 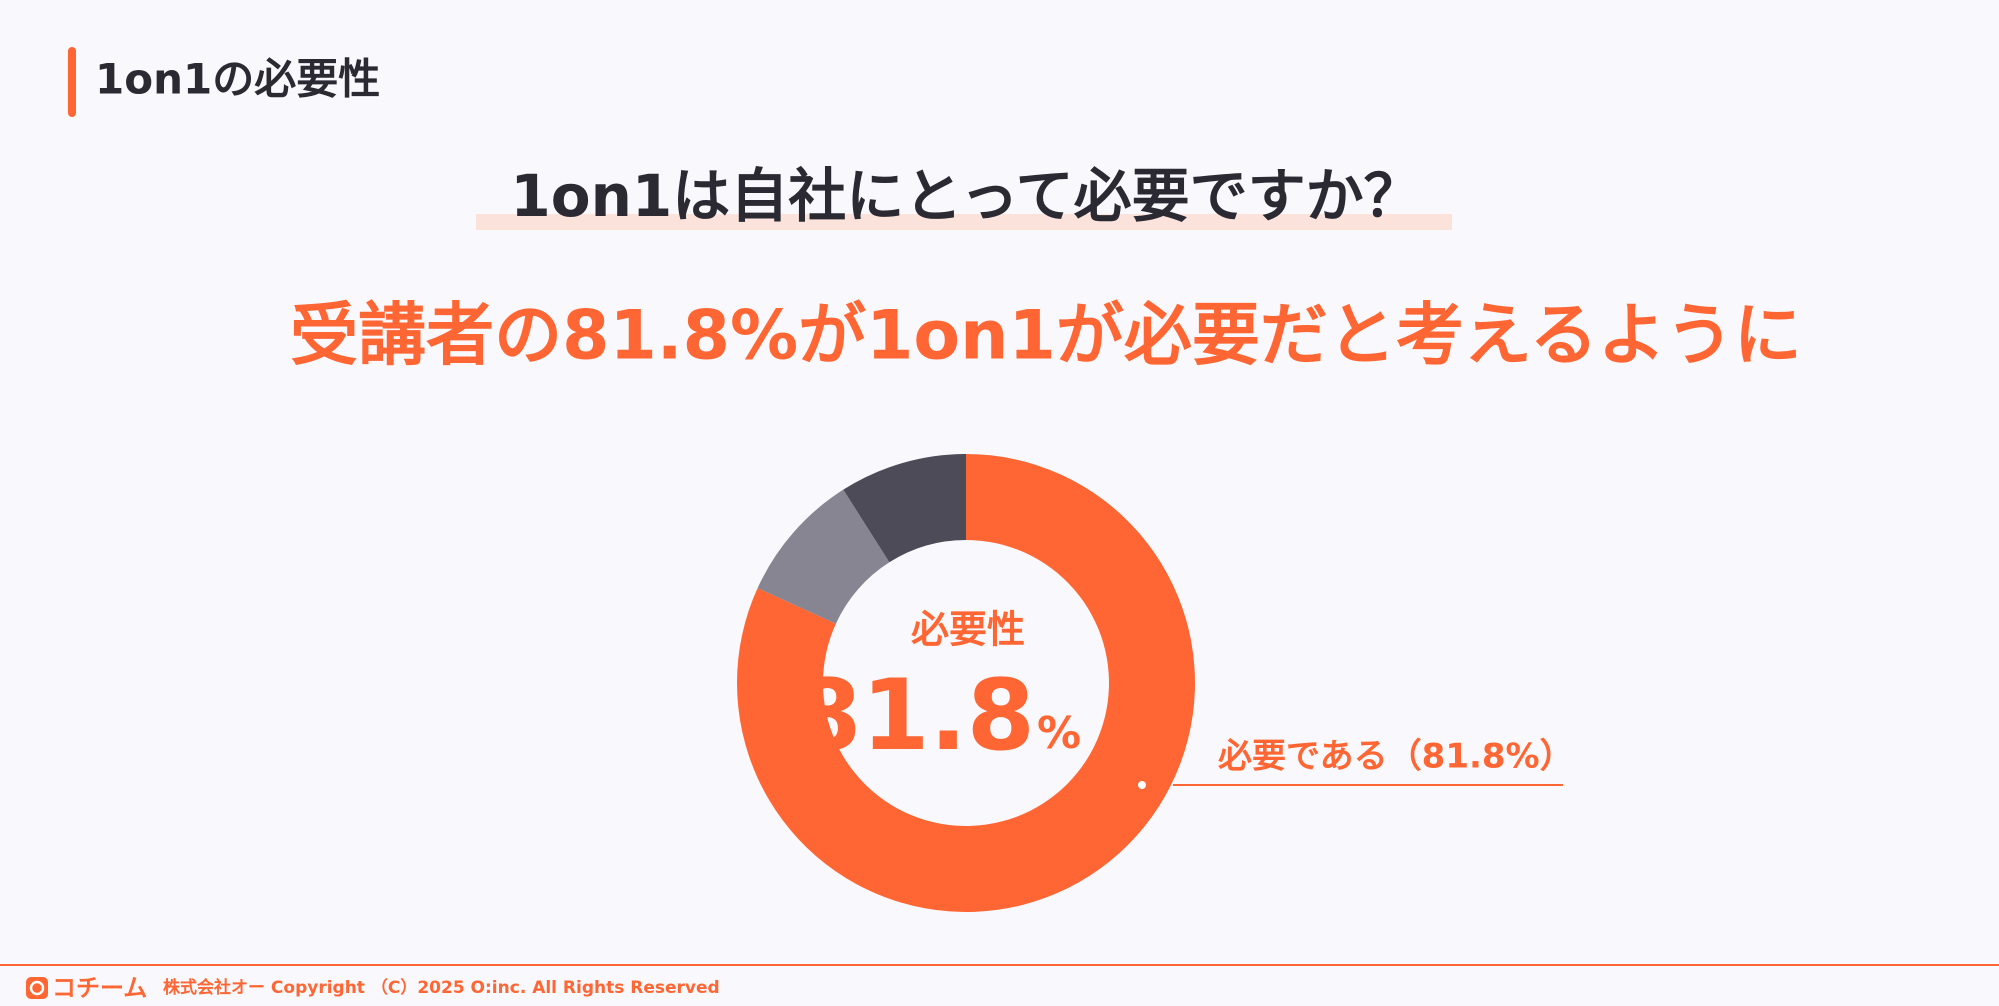 I want to click on header-accent, so click(x=72, y=82).